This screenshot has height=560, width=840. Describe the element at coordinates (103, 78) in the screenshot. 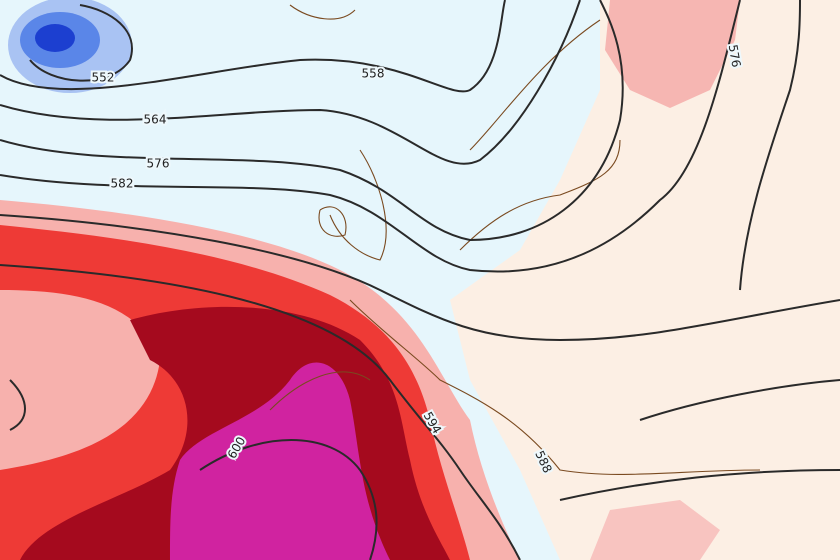

I see `contour-label: 552` at that location.